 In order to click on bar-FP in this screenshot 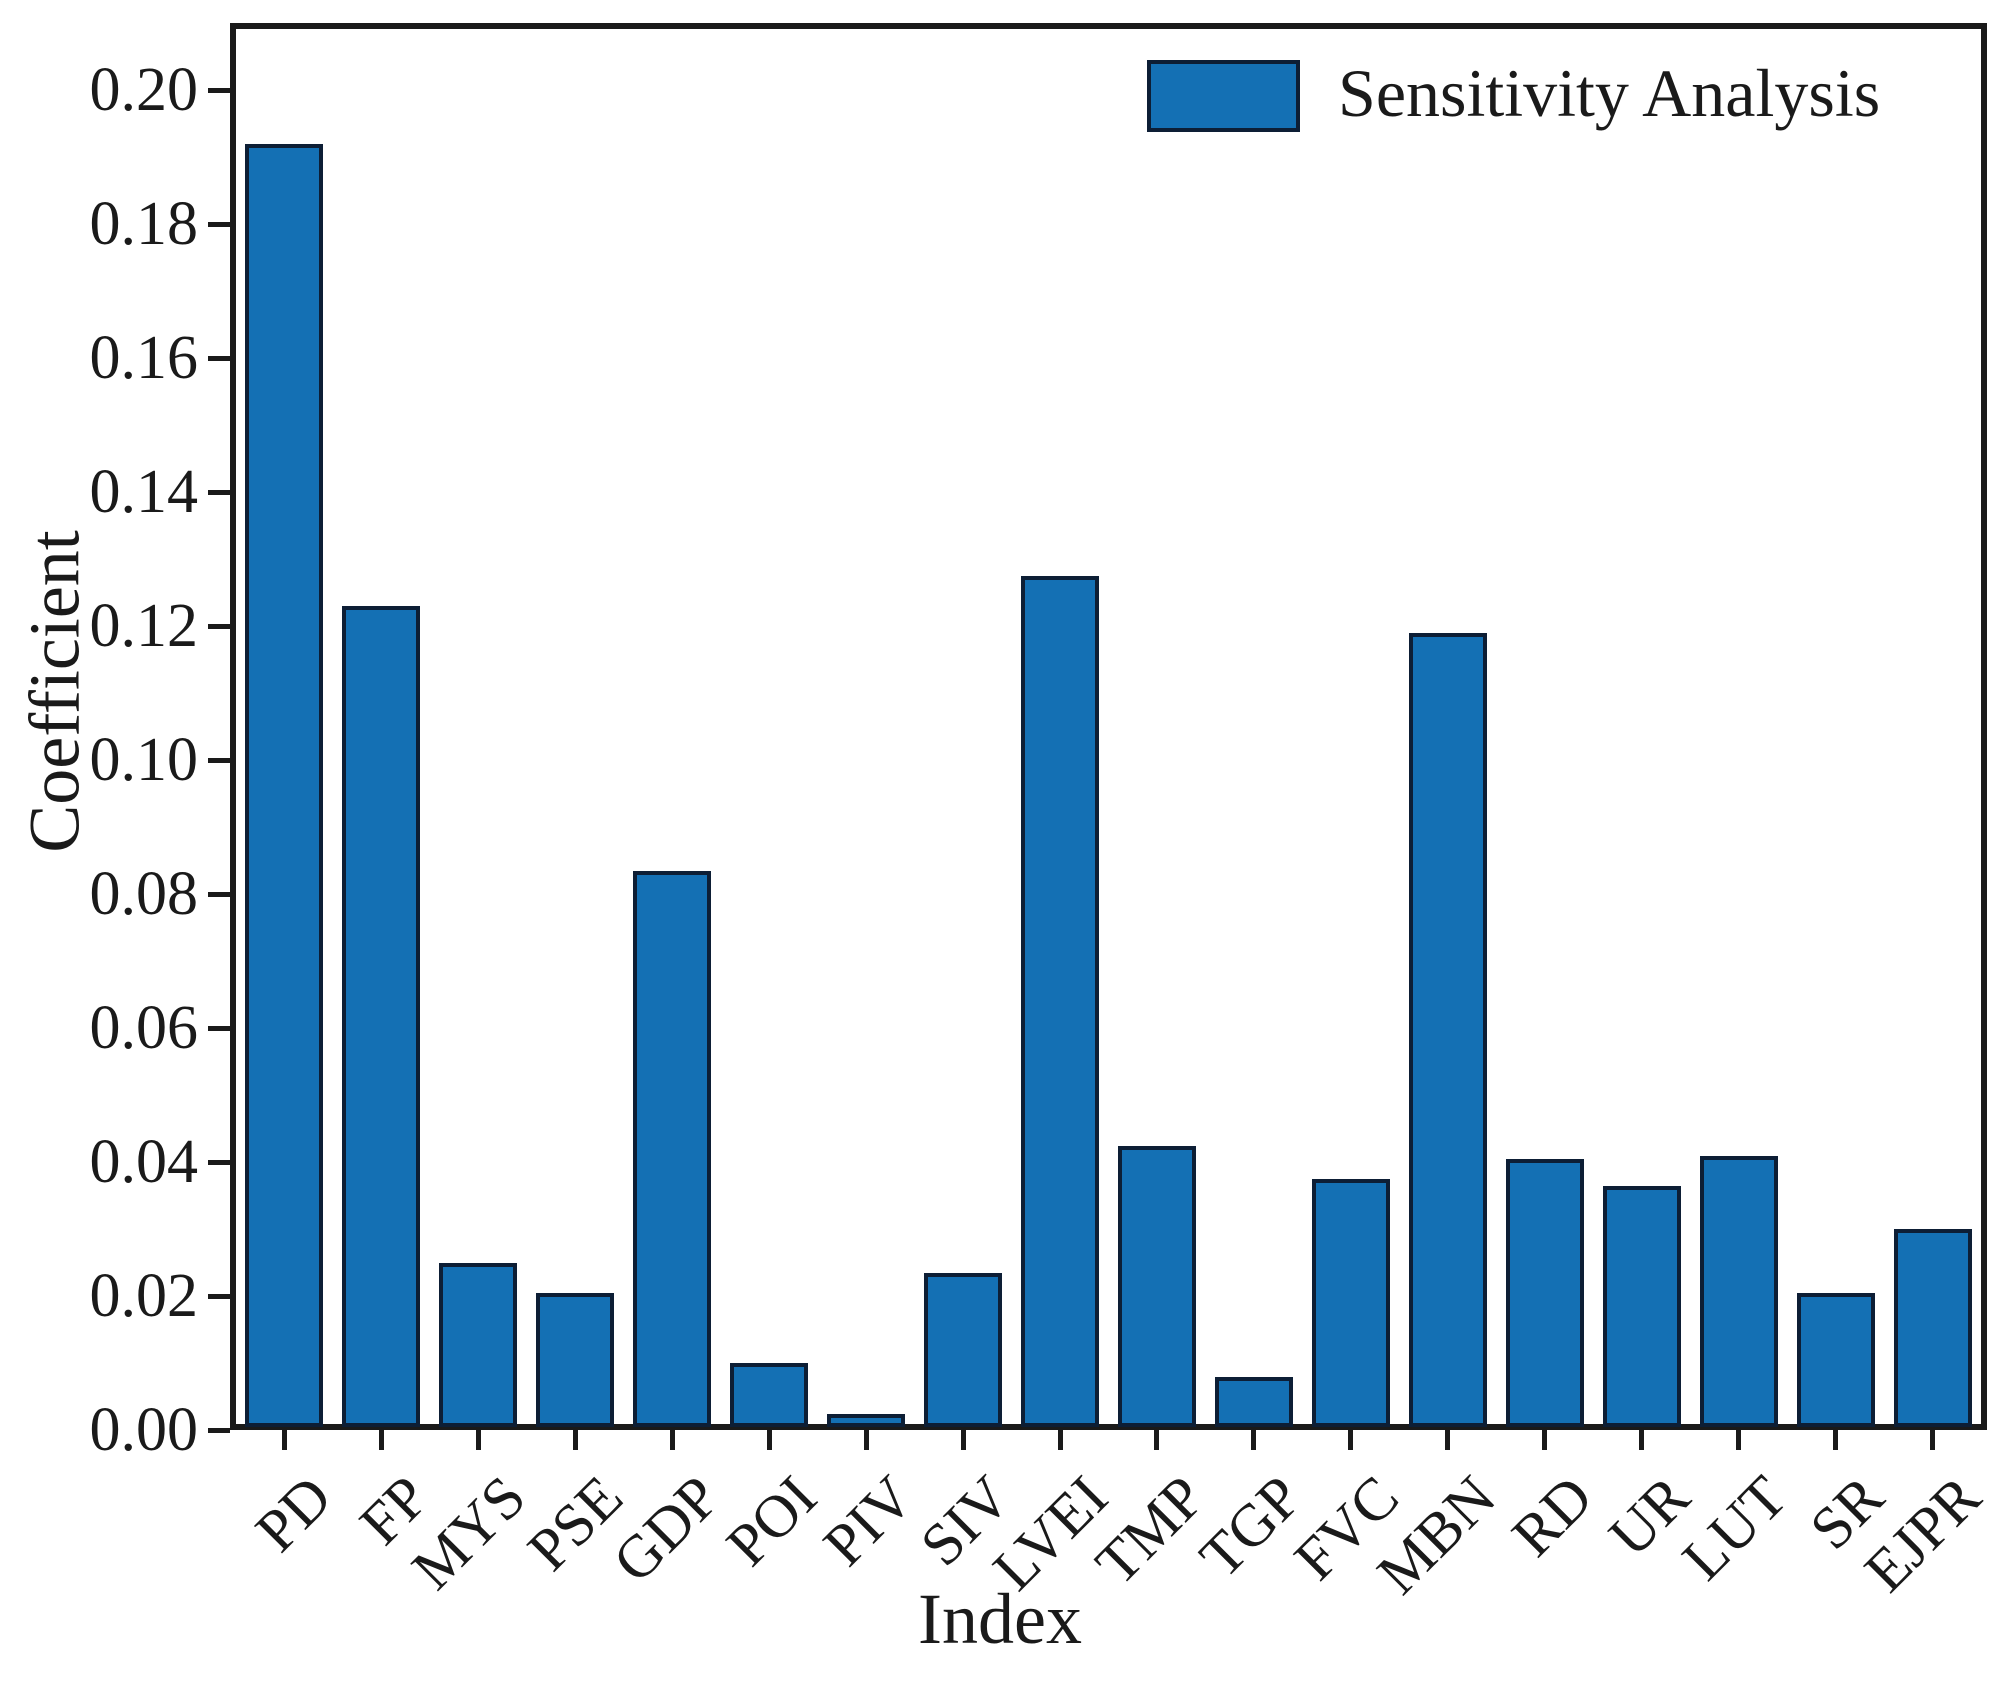, I will do `click(381, 1016)`.